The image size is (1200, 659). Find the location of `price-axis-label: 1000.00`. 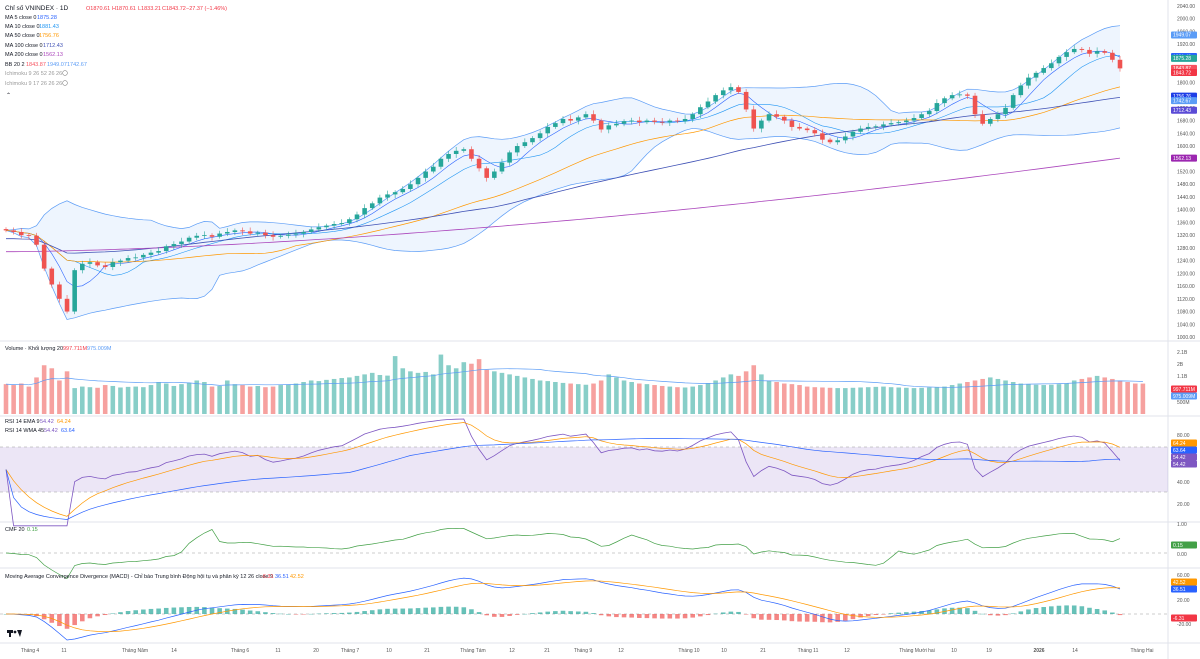

price-axis-label: 1000.00 is located at coordinates (1186, 338).